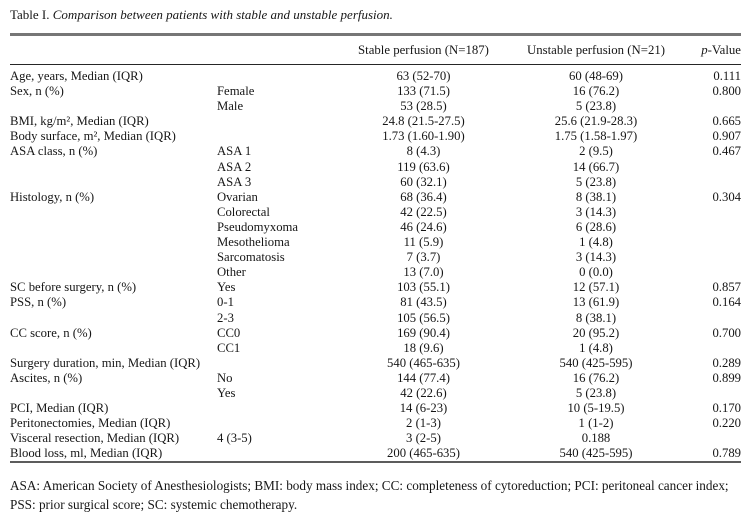  I want to click on header-spacer-label, so click(113, 49).